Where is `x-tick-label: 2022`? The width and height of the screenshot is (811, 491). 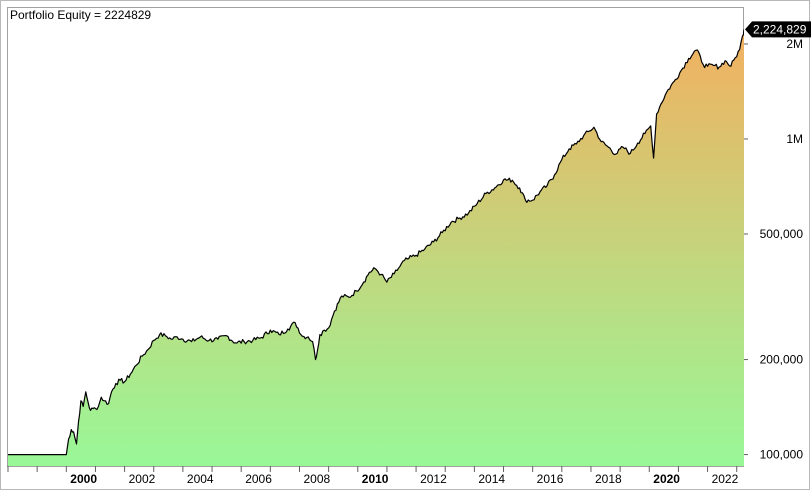
x-tick-label: 2022 is located at coordinates (725, 479).